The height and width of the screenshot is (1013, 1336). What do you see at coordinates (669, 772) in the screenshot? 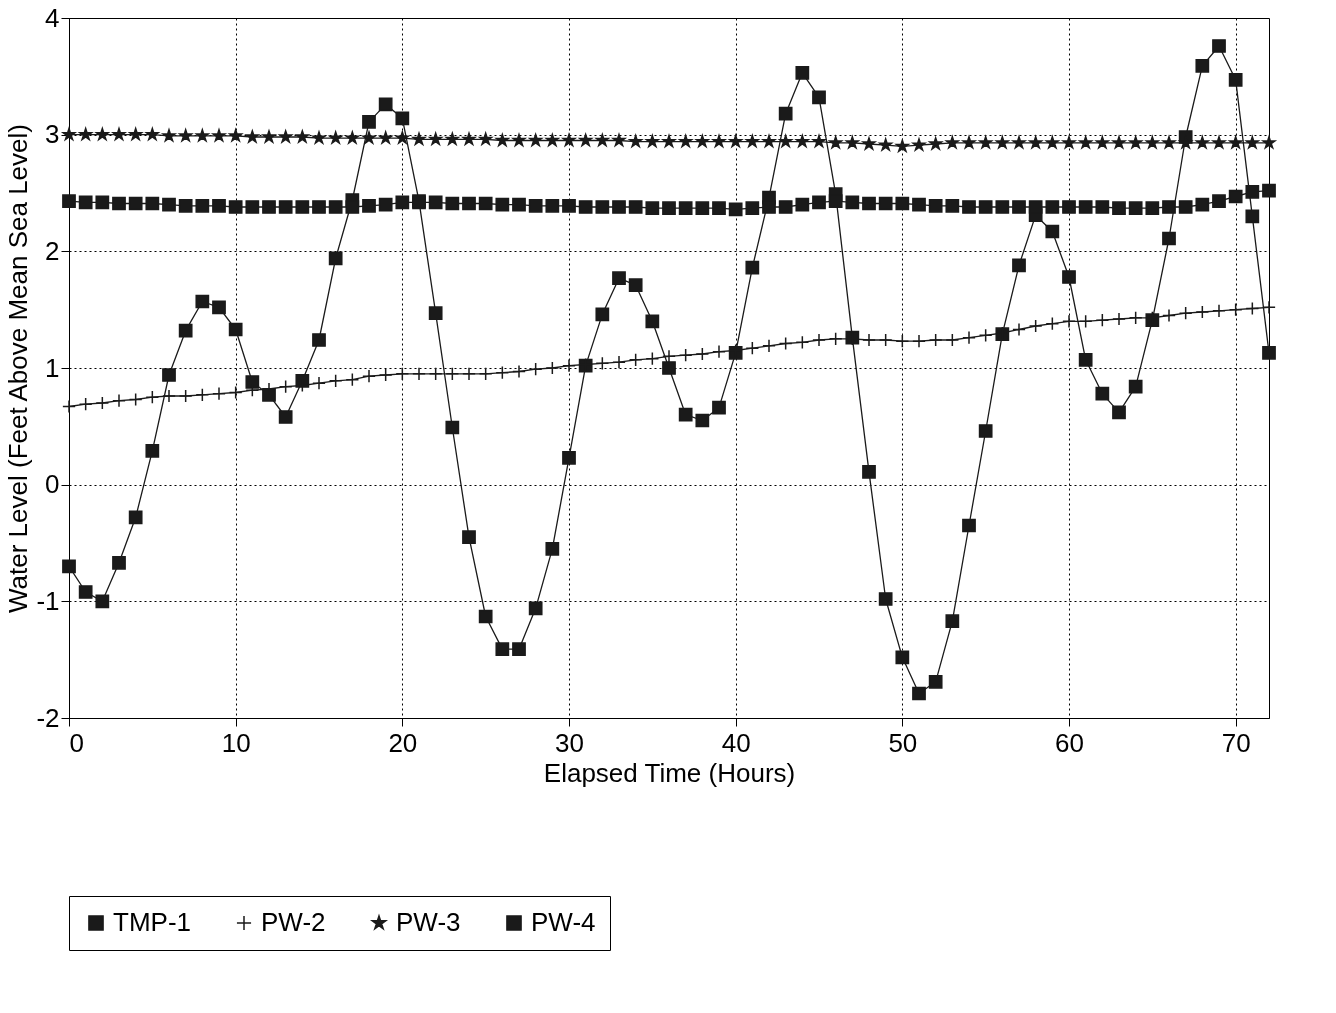
I see `x-axis-title: Elapsed Time (Hours)` at bounding box center [669, 772].